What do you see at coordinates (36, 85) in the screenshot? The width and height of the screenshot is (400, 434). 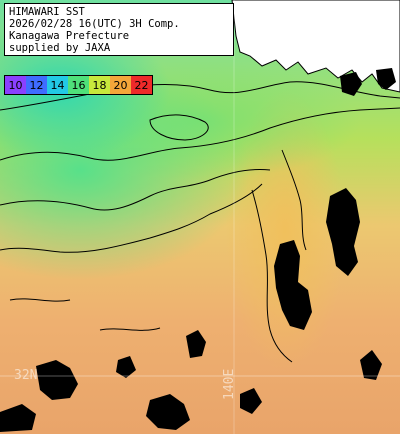 I see `colorbar-cell: 12` at bounding box center [36, 85].